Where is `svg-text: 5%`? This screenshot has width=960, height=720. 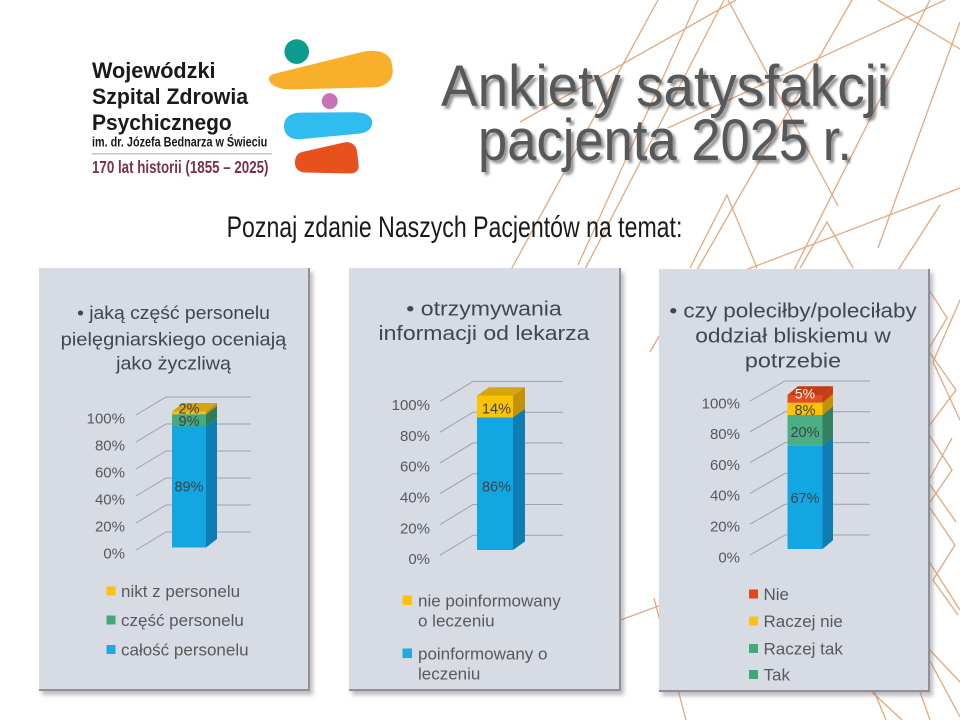 svg-text: 5% is located at coordinates (805, 394).